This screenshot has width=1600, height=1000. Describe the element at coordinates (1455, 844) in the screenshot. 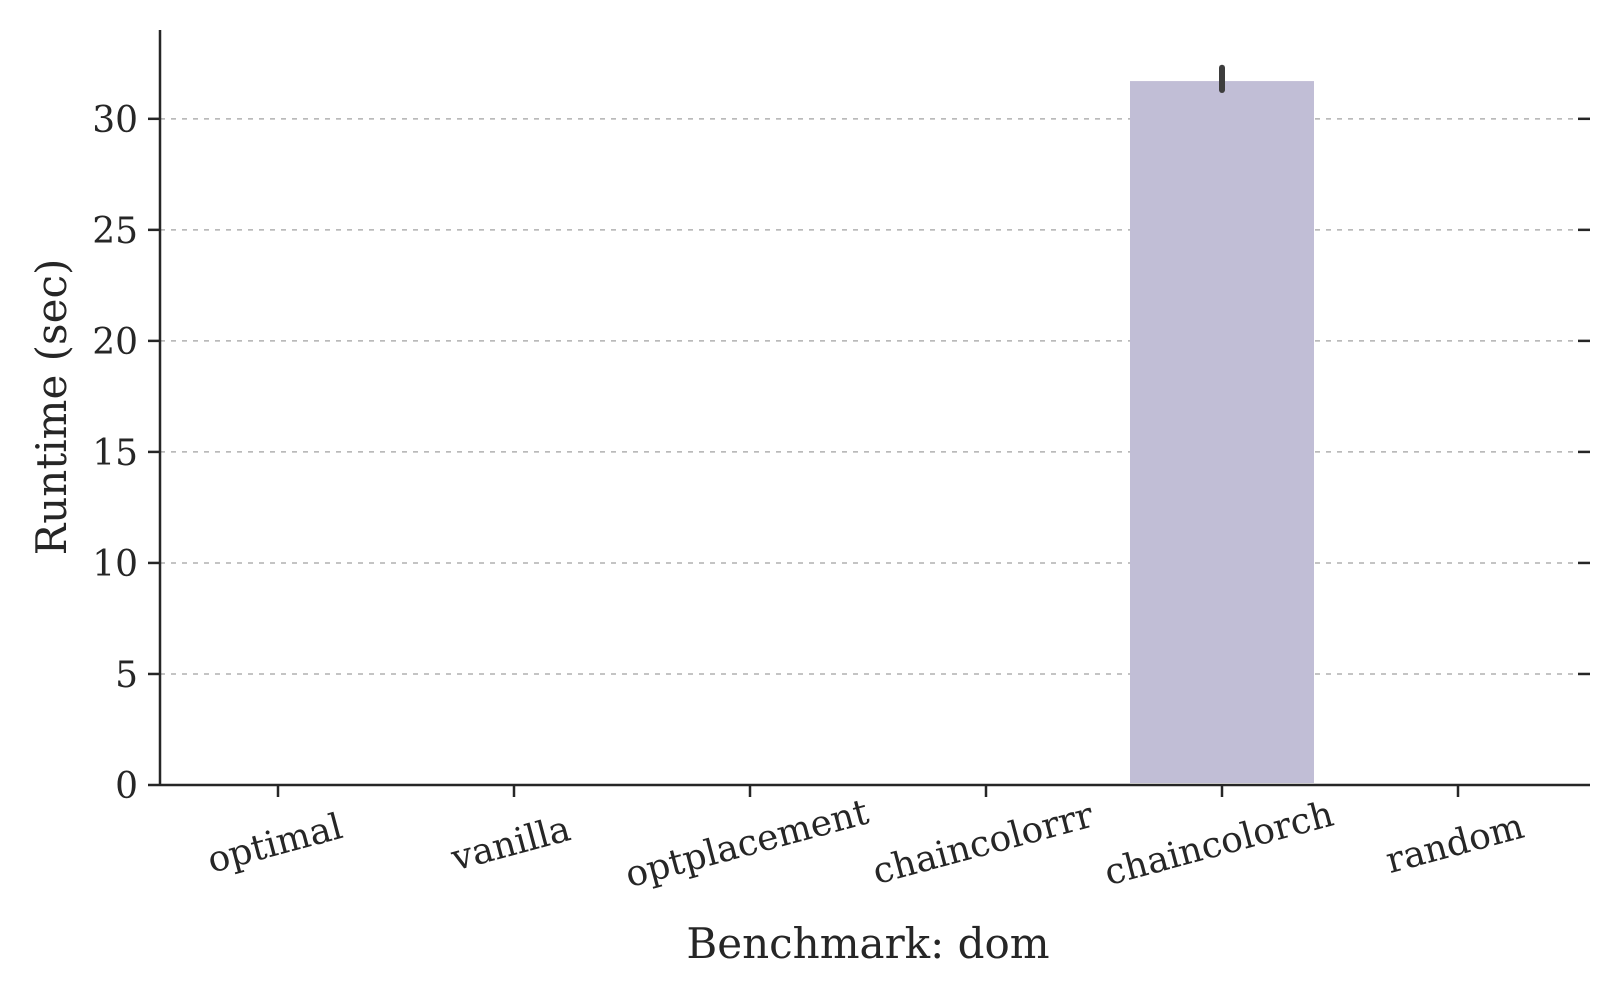

I see `x-tick-label: random` at that location.